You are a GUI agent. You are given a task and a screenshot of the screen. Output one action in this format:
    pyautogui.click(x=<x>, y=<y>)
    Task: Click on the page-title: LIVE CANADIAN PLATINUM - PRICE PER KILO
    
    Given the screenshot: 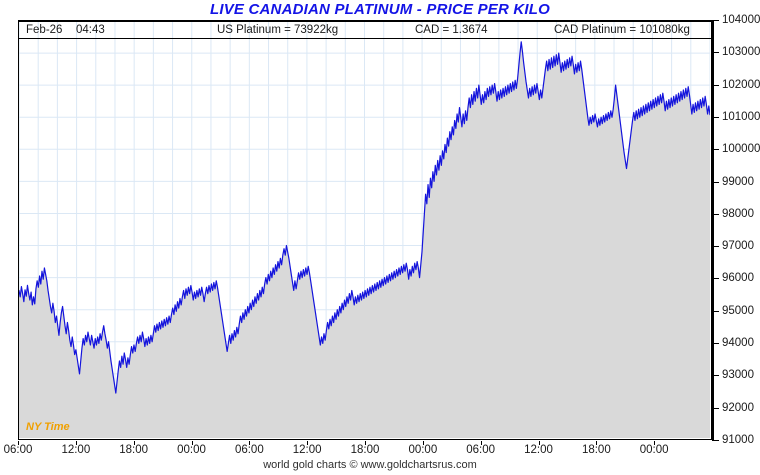 What is the action you would take?
    pyautogui.click(x=380, y=9)
    